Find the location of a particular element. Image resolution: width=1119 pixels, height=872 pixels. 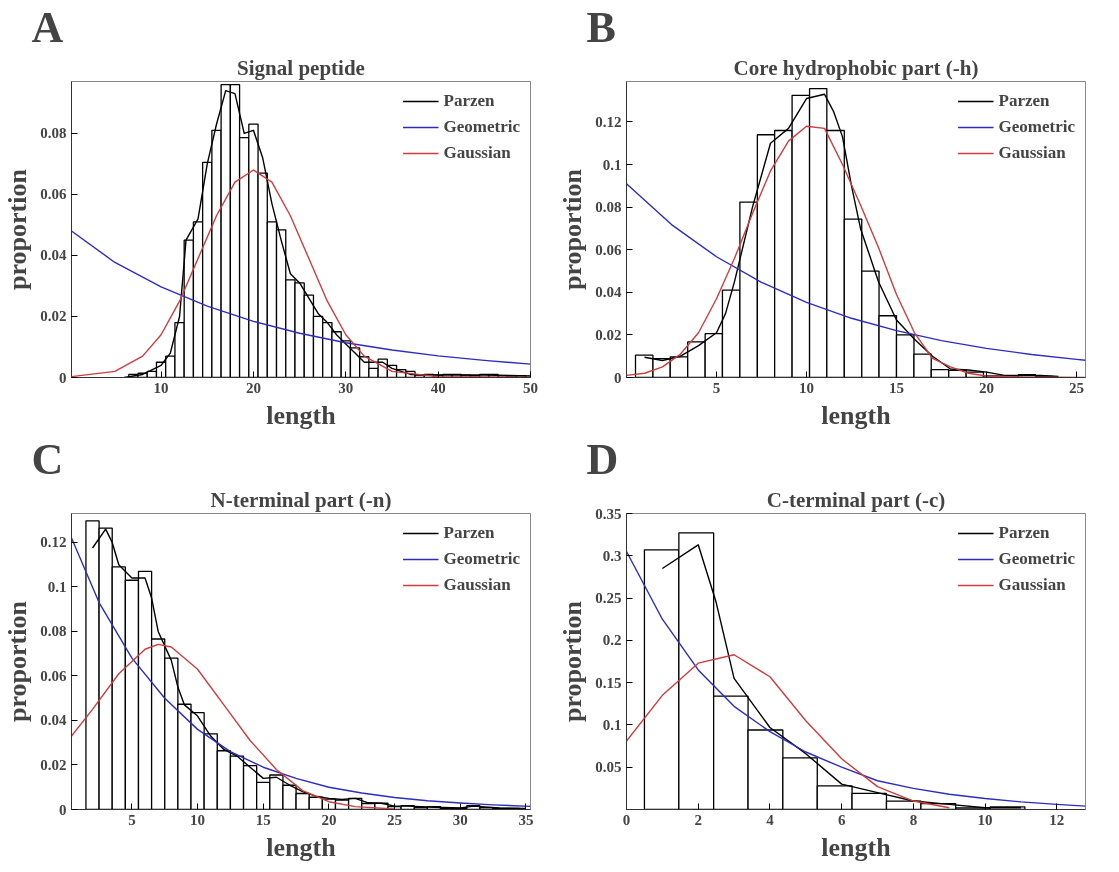

y-tick-label: 0.35 is located at coordinates (608, 513).